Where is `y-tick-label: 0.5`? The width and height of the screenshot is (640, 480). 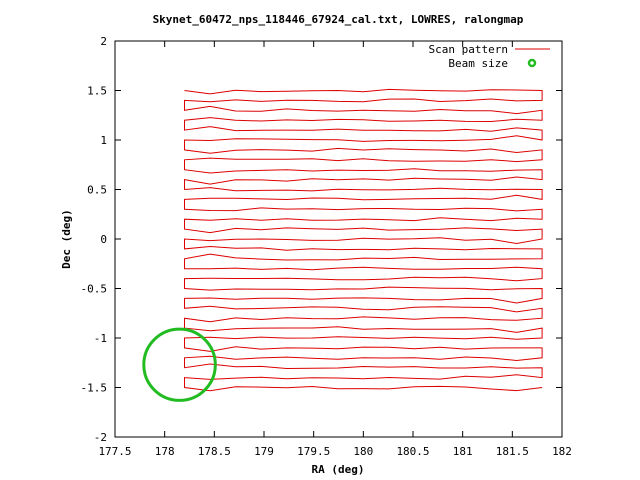
y-tick-label: 0.5 is located at coordinates (97, 190).